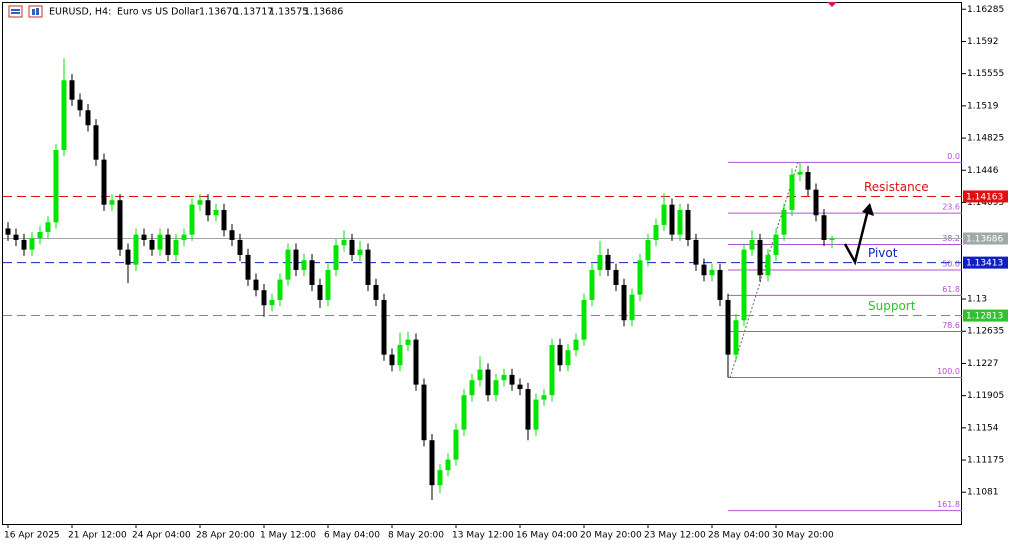  Describe the element at coordinates (352, 536) in the screenshot. I see `x-tick-label: 6 May 04:00` at that location.